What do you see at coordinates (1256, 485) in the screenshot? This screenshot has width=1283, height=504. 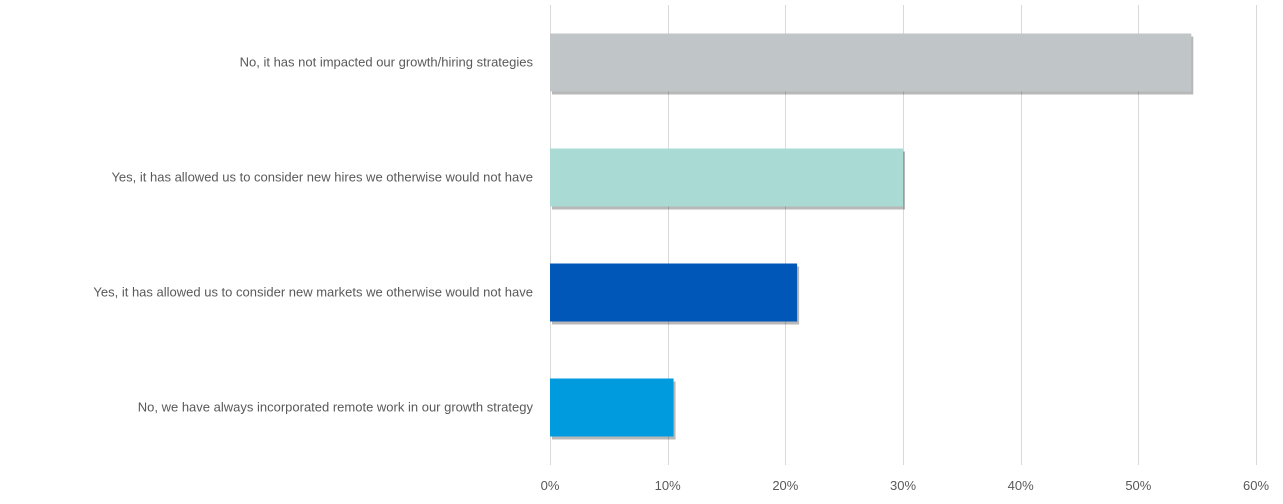 I see `x-tick-label: 60%` at bounding box center [1256, 485].